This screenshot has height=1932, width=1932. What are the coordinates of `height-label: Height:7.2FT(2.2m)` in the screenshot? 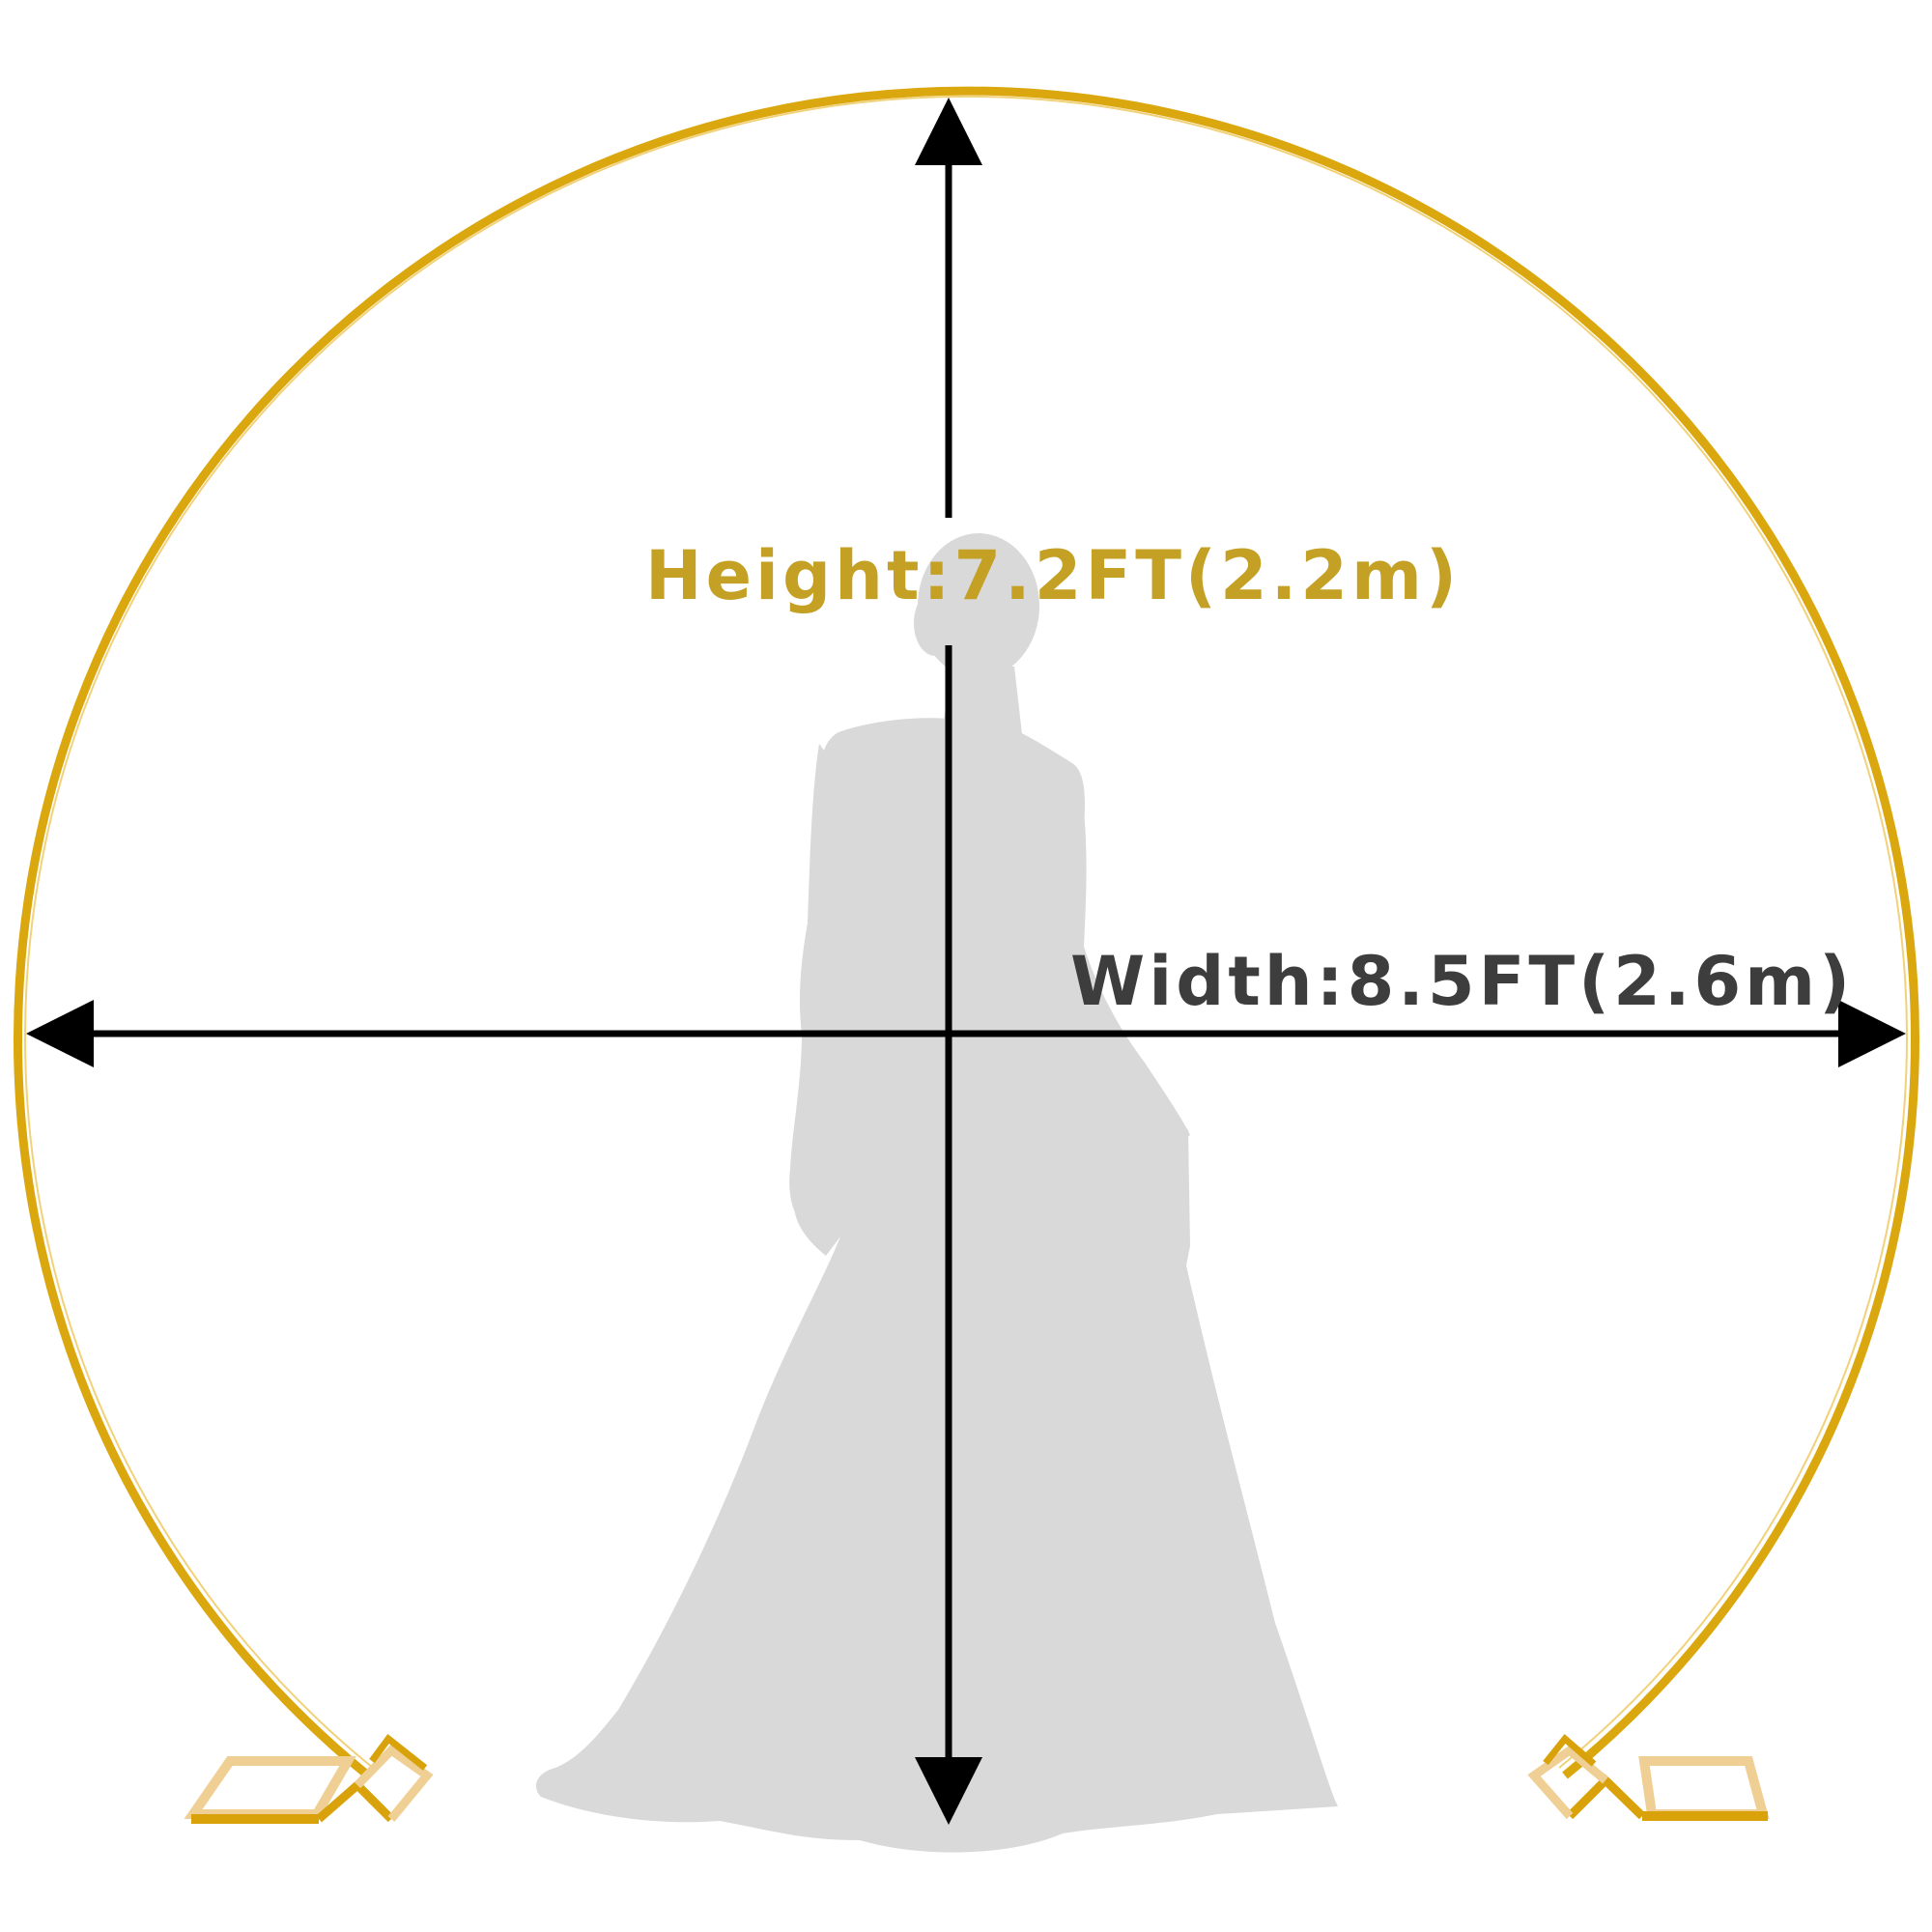 It's located at (1053, 575).